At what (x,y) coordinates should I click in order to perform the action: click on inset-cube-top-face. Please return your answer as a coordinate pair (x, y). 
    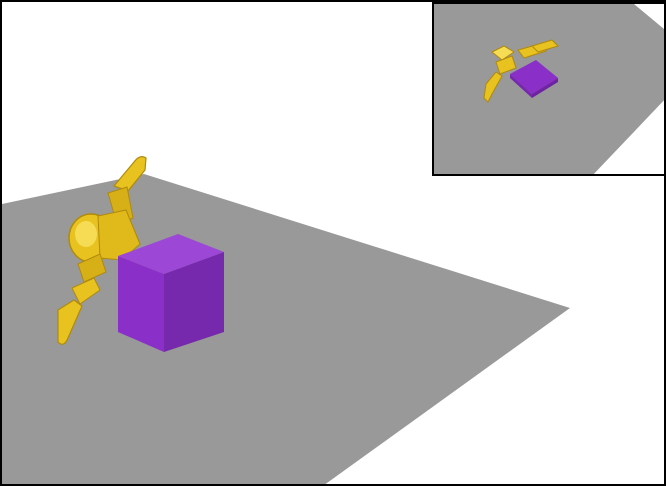
    Looking at the image, I should click on (534, 77).